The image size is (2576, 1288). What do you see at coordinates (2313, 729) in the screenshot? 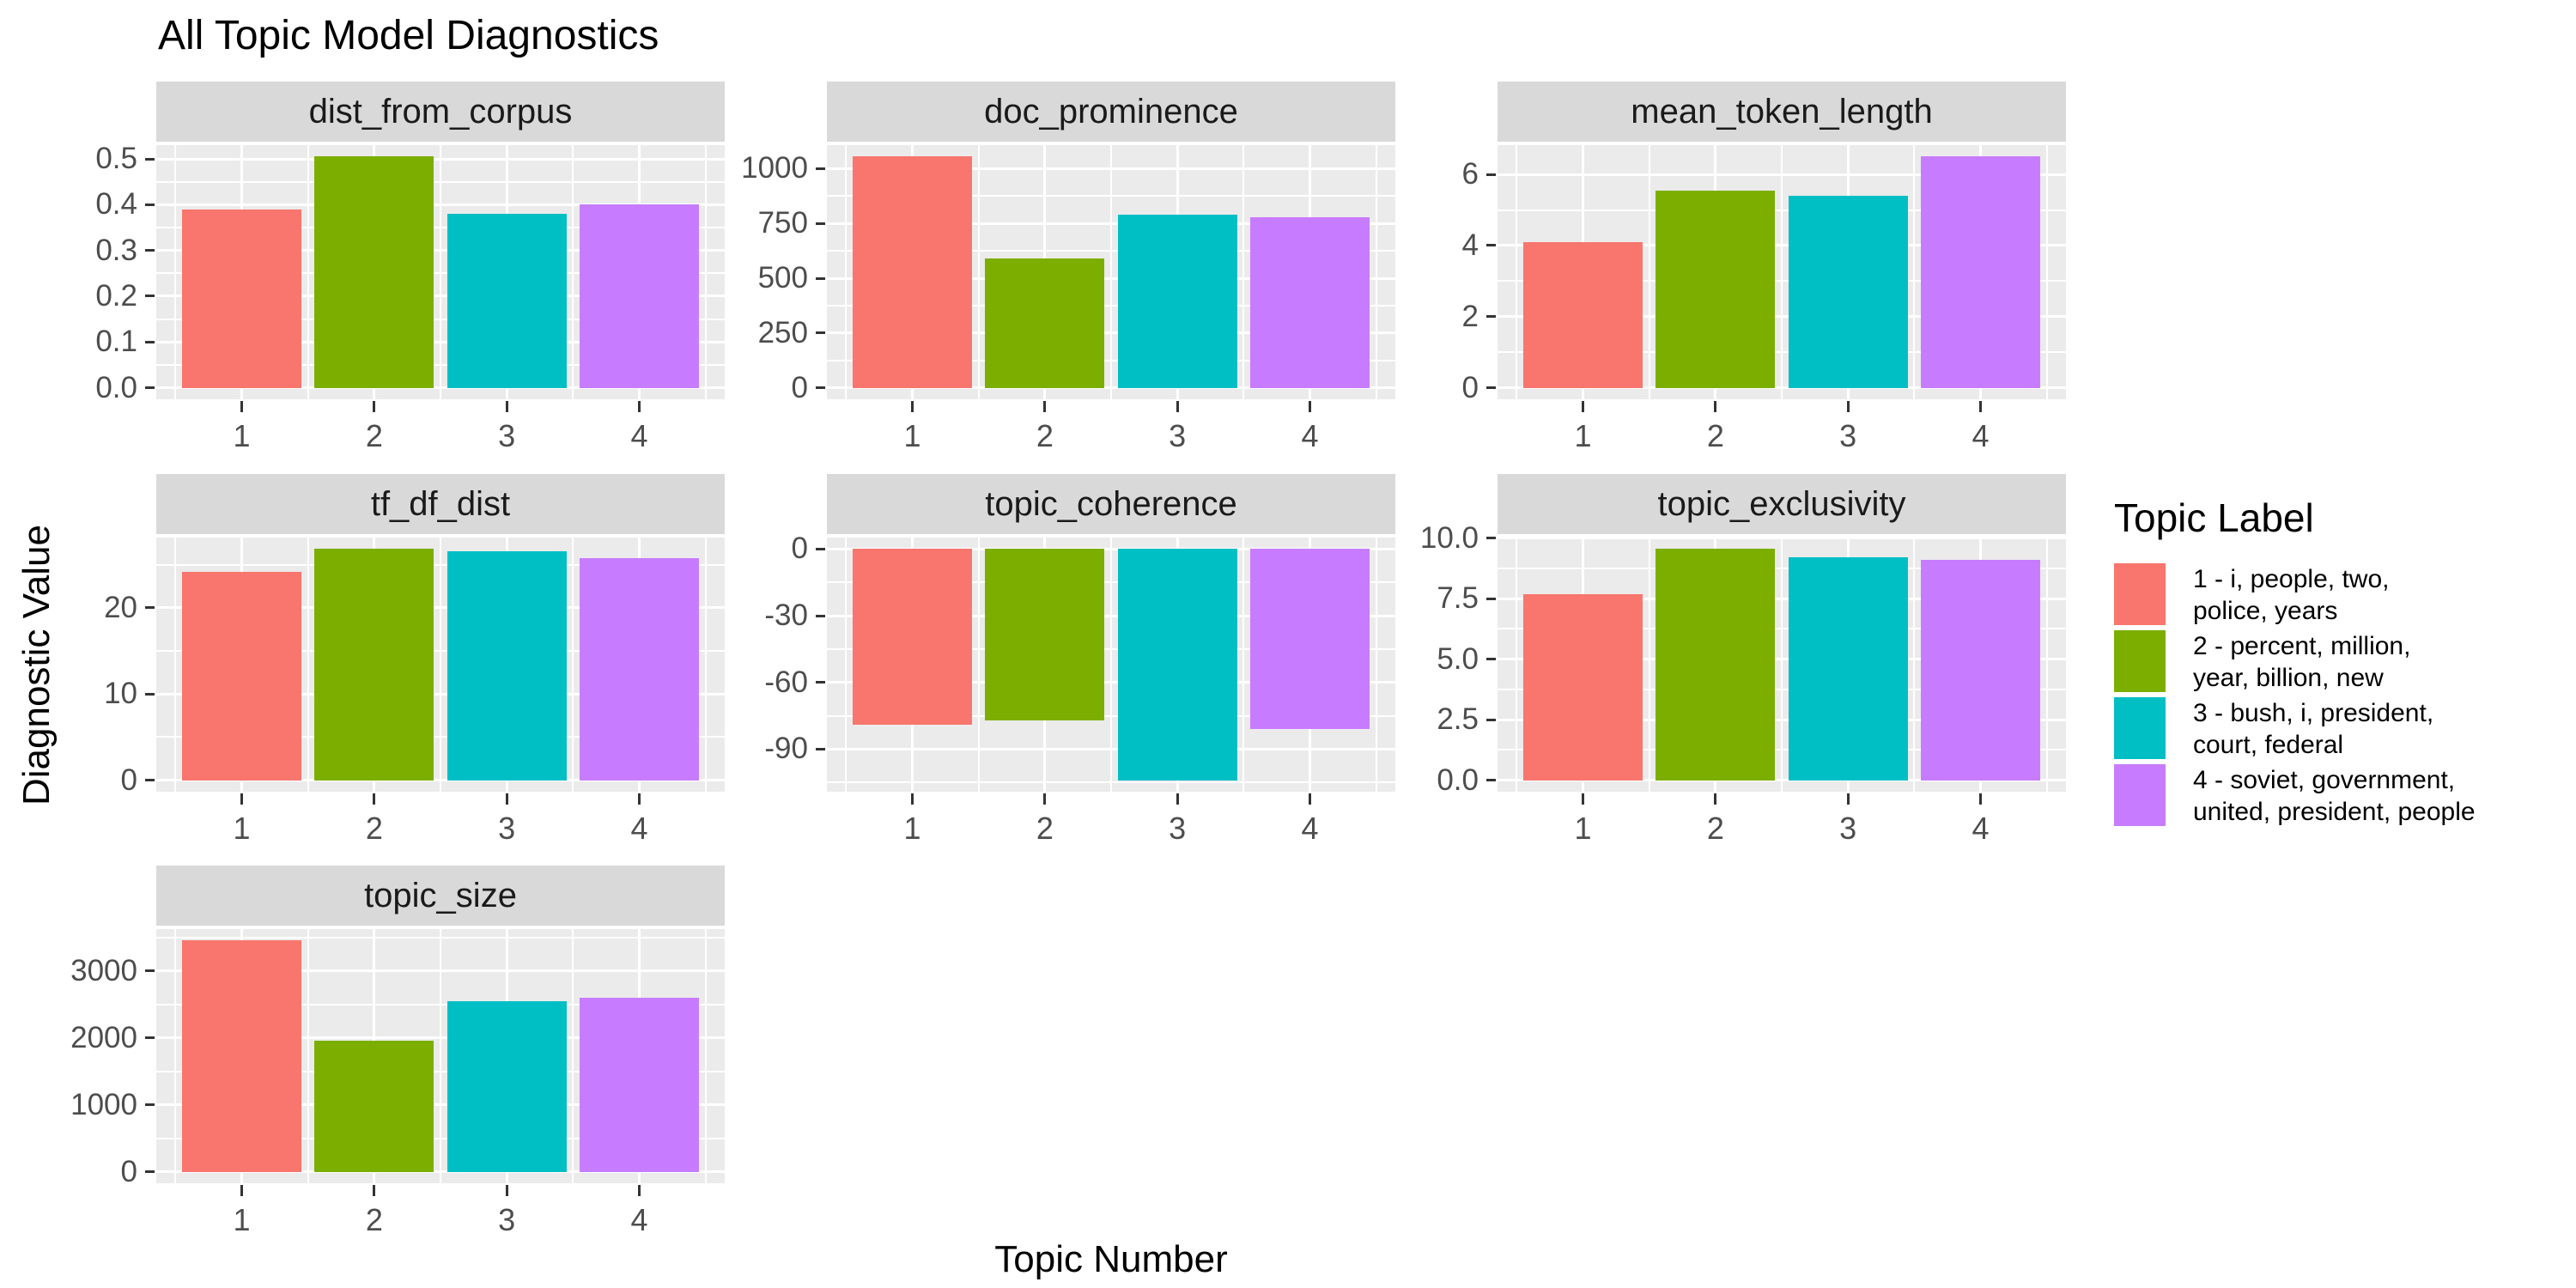
I see `legend-item-label: 3 - bush, i, president, court, federal` at bounding box center [2313, 729].